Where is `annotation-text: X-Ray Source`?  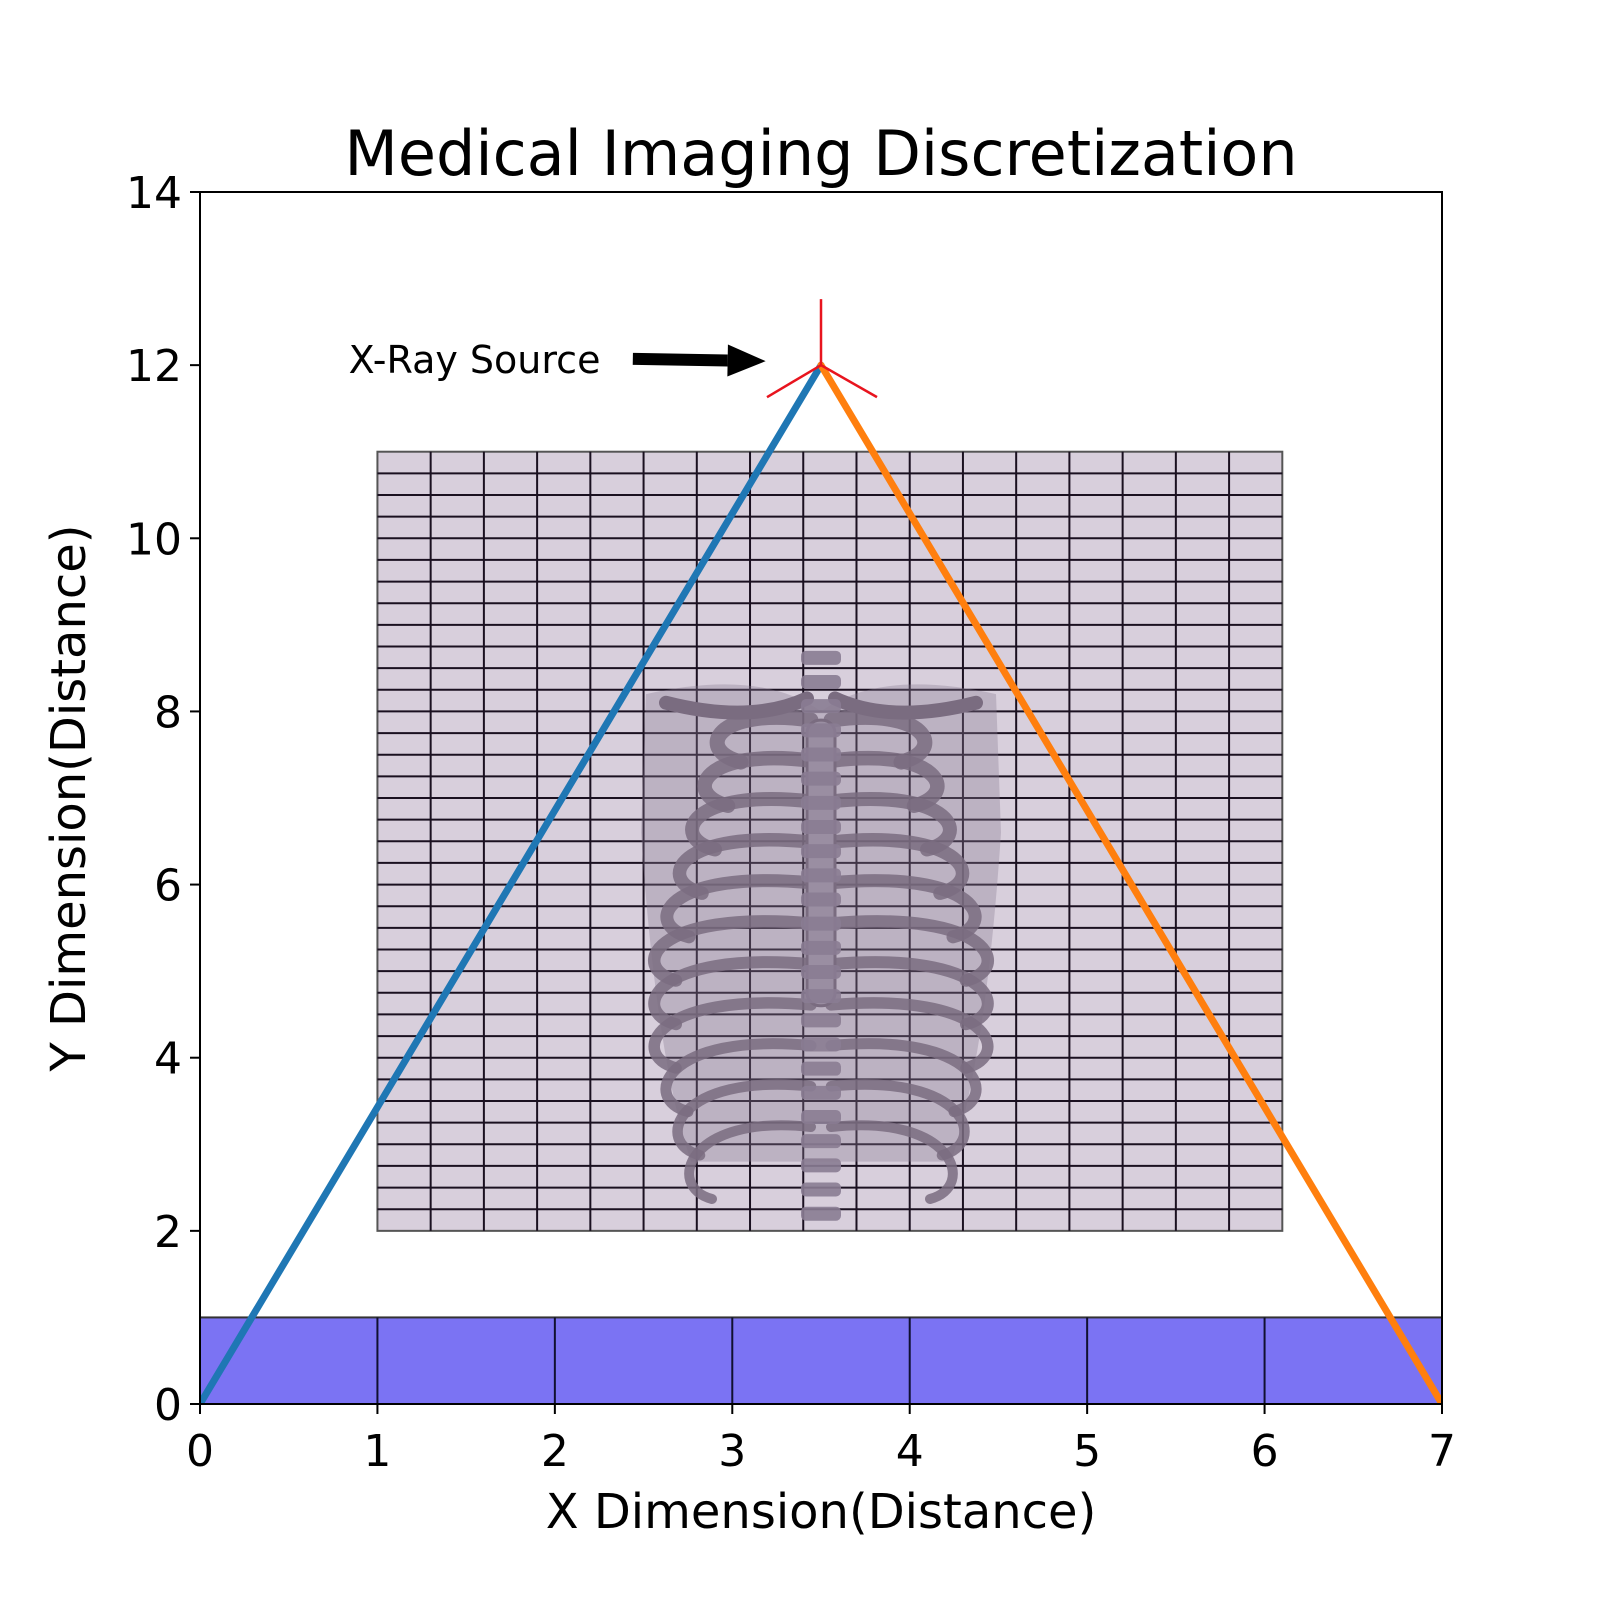 annotation-text: X-Ray Source is located at coordinates (475, 360).